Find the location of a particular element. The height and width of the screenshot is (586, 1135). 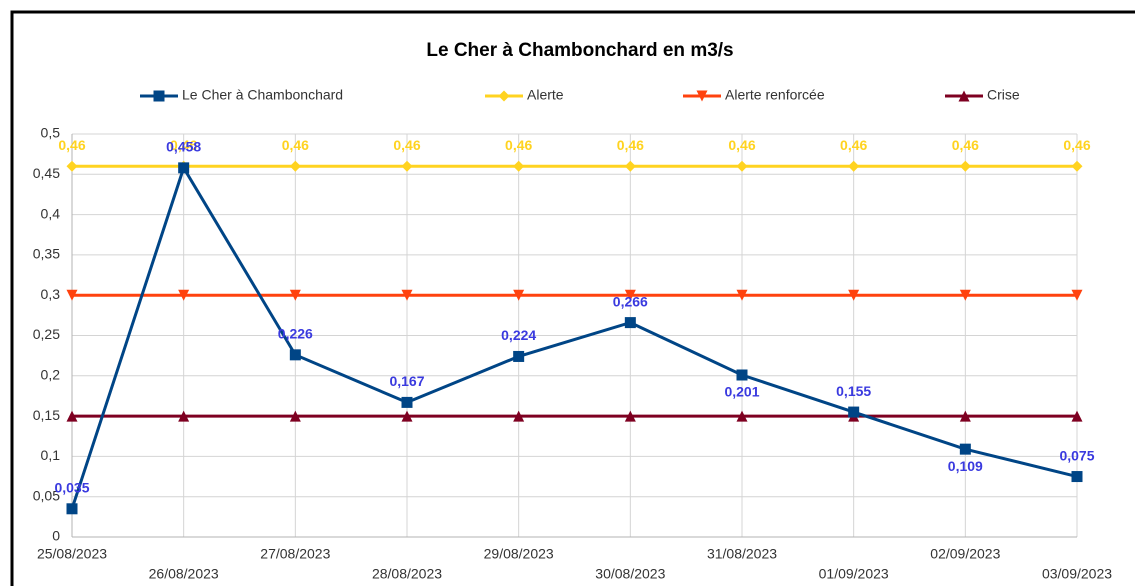

legend-label: Le Cher à Chambonchard is located at coordinates (262, 95).